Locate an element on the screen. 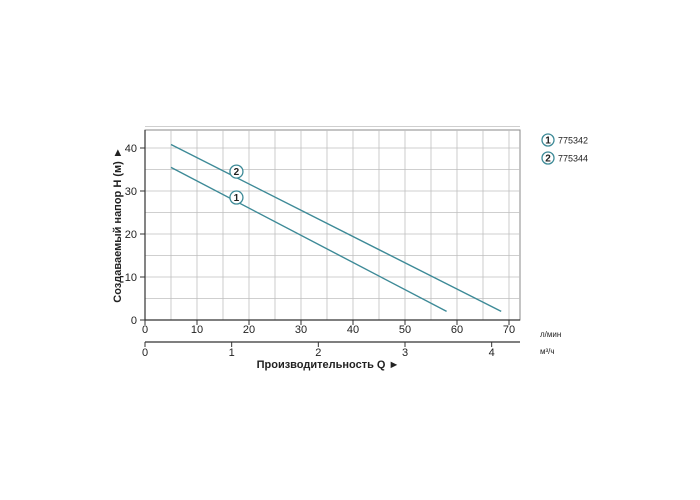  y-tick-label: 30 is located at coordinates (131, 192).